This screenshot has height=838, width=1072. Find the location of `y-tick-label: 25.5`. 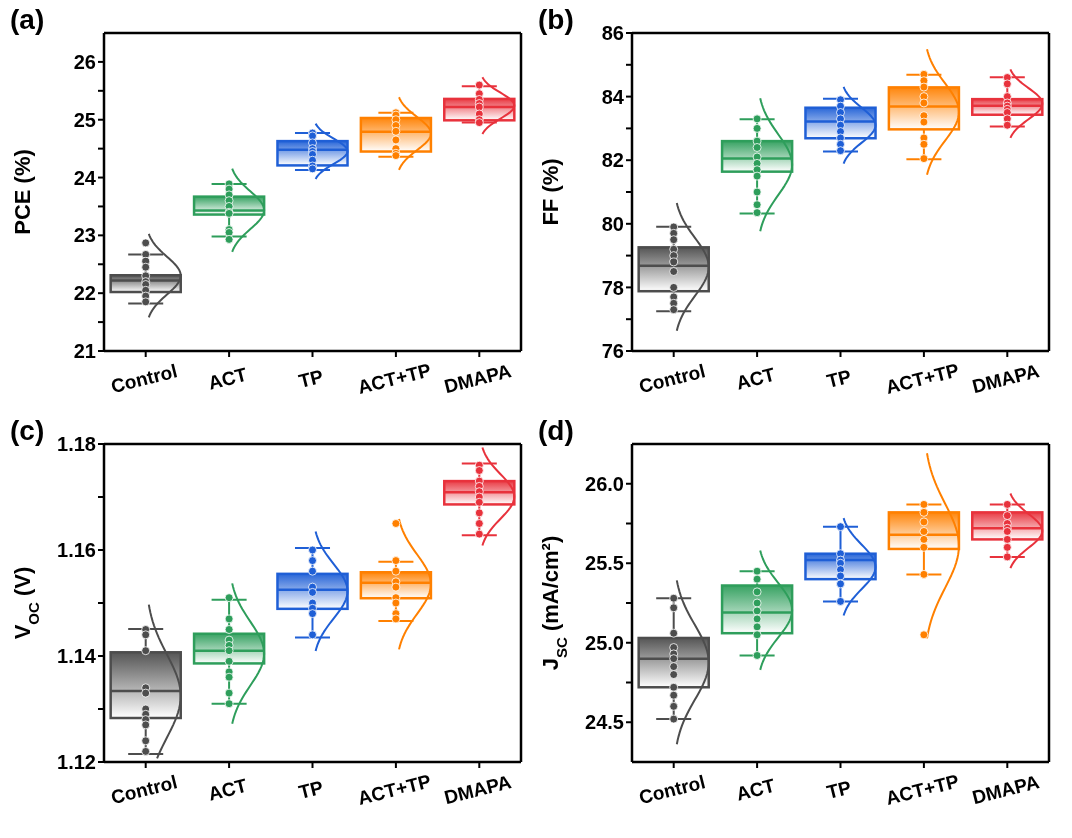

y-tick-label: 25.5 is located at coordinates (604, 563).